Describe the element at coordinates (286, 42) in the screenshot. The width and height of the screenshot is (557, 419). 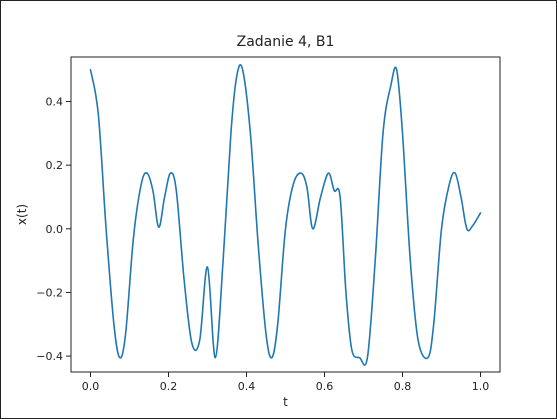
I see `chart-title: Zadanie 4, B1` at that location.